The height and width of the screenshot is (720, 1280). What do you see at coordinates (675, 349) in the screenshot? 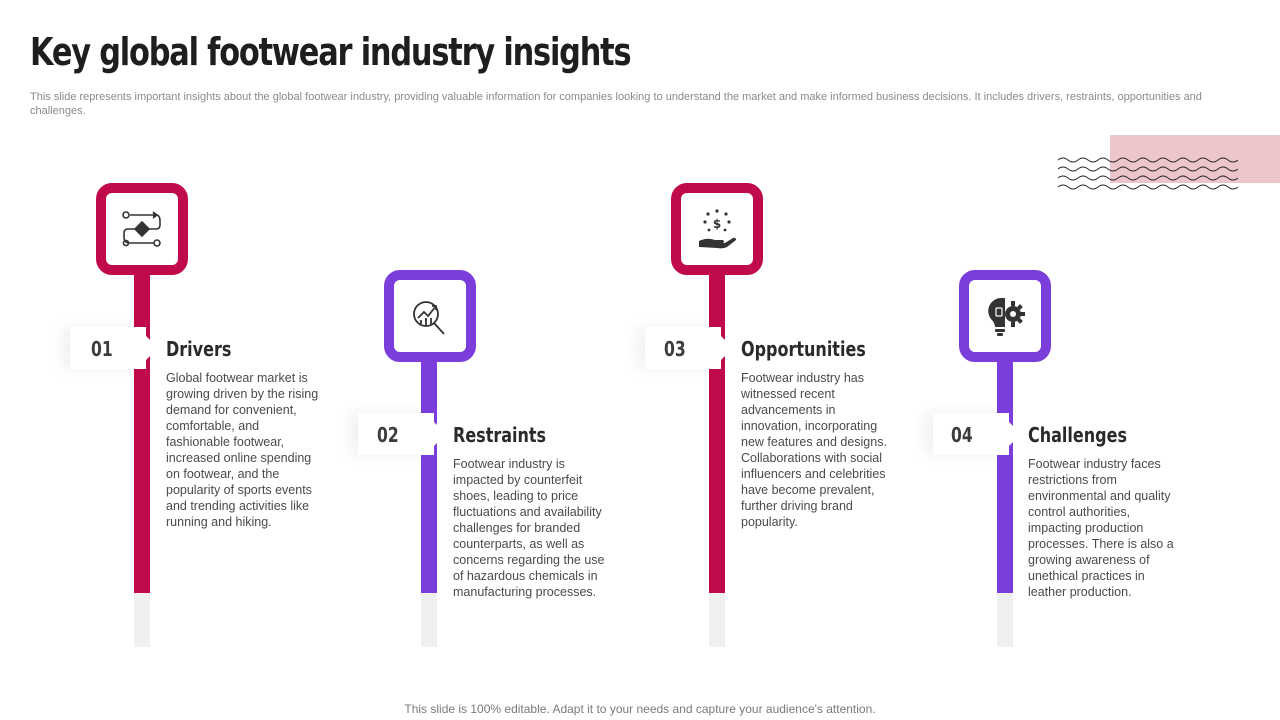
I see `insight-number: 03` at bounding box center [675, 349].